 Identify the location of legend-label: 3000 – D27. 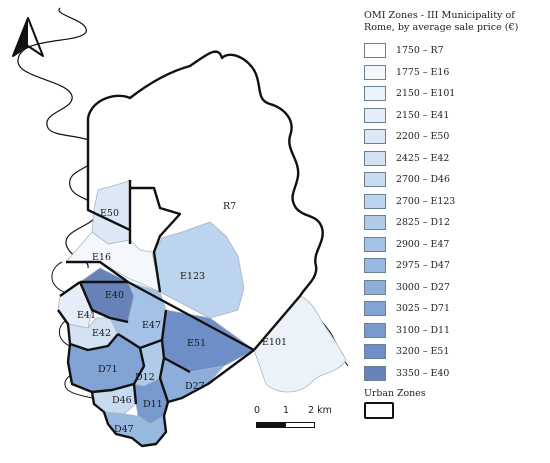
(423, 287).